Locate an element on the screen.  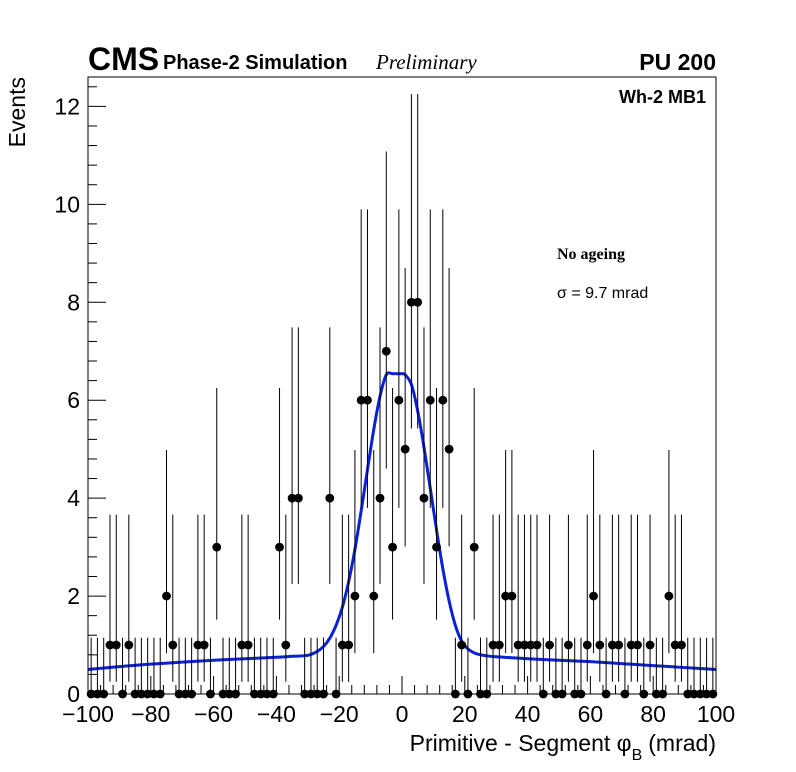
y-tick-label: 2 is located at coordinates (73, 596).